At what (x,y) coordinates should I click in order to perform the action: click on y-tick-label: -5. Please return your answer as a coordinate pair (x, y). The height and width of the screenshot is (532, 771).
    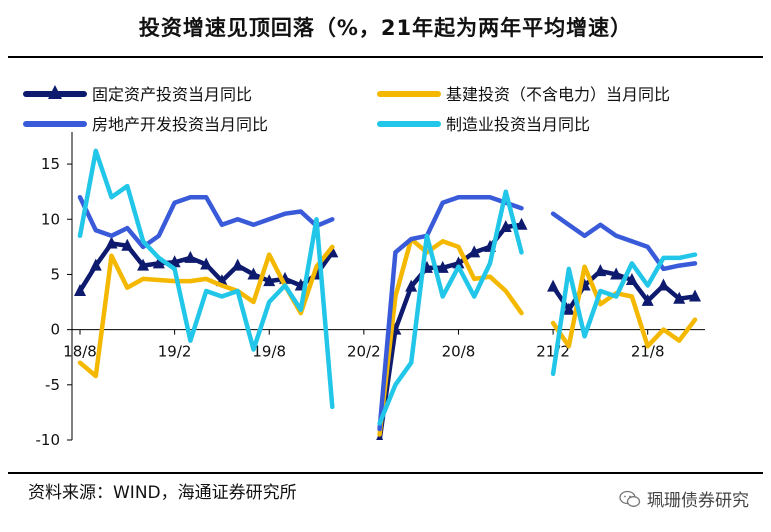
    Looking at the image, I should click on (52, 385).